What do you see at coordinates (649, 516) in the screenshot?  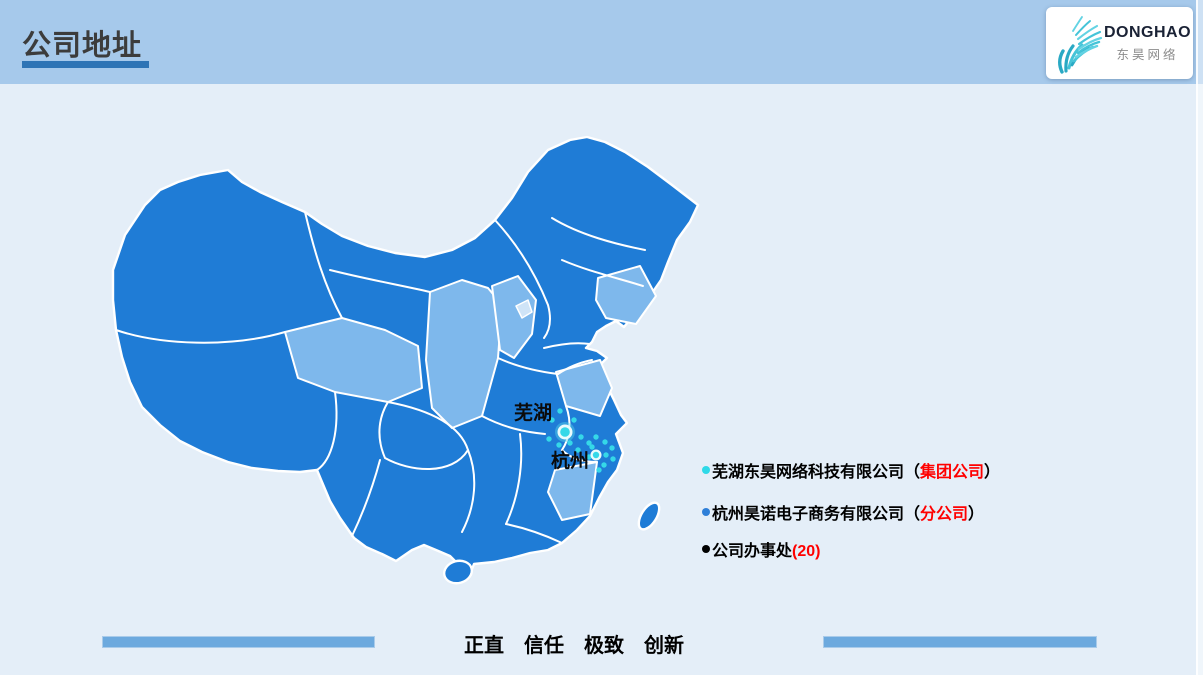 I see `island-taiwan` at bounding box center [649, 516].